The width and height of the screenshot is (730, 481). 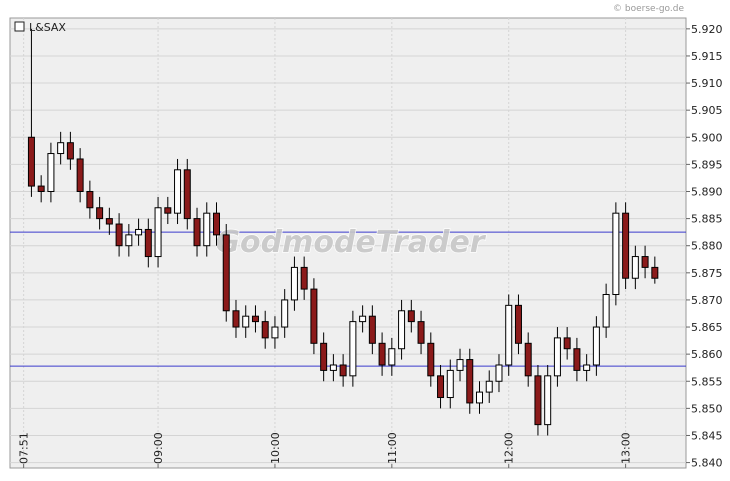 What do you see at coordinates (158, 448) in the screenshot?
I see `x-tick-label: 09:00` at bounding box center [158, 448].